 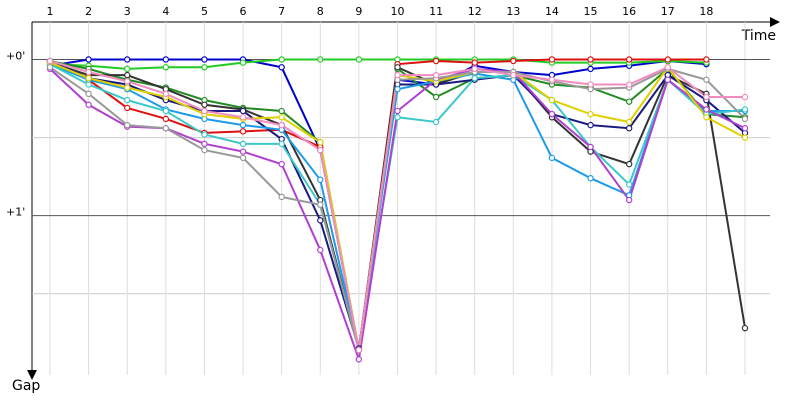 I want to click on x-tick-label: 9, so click(x=358, y=11).